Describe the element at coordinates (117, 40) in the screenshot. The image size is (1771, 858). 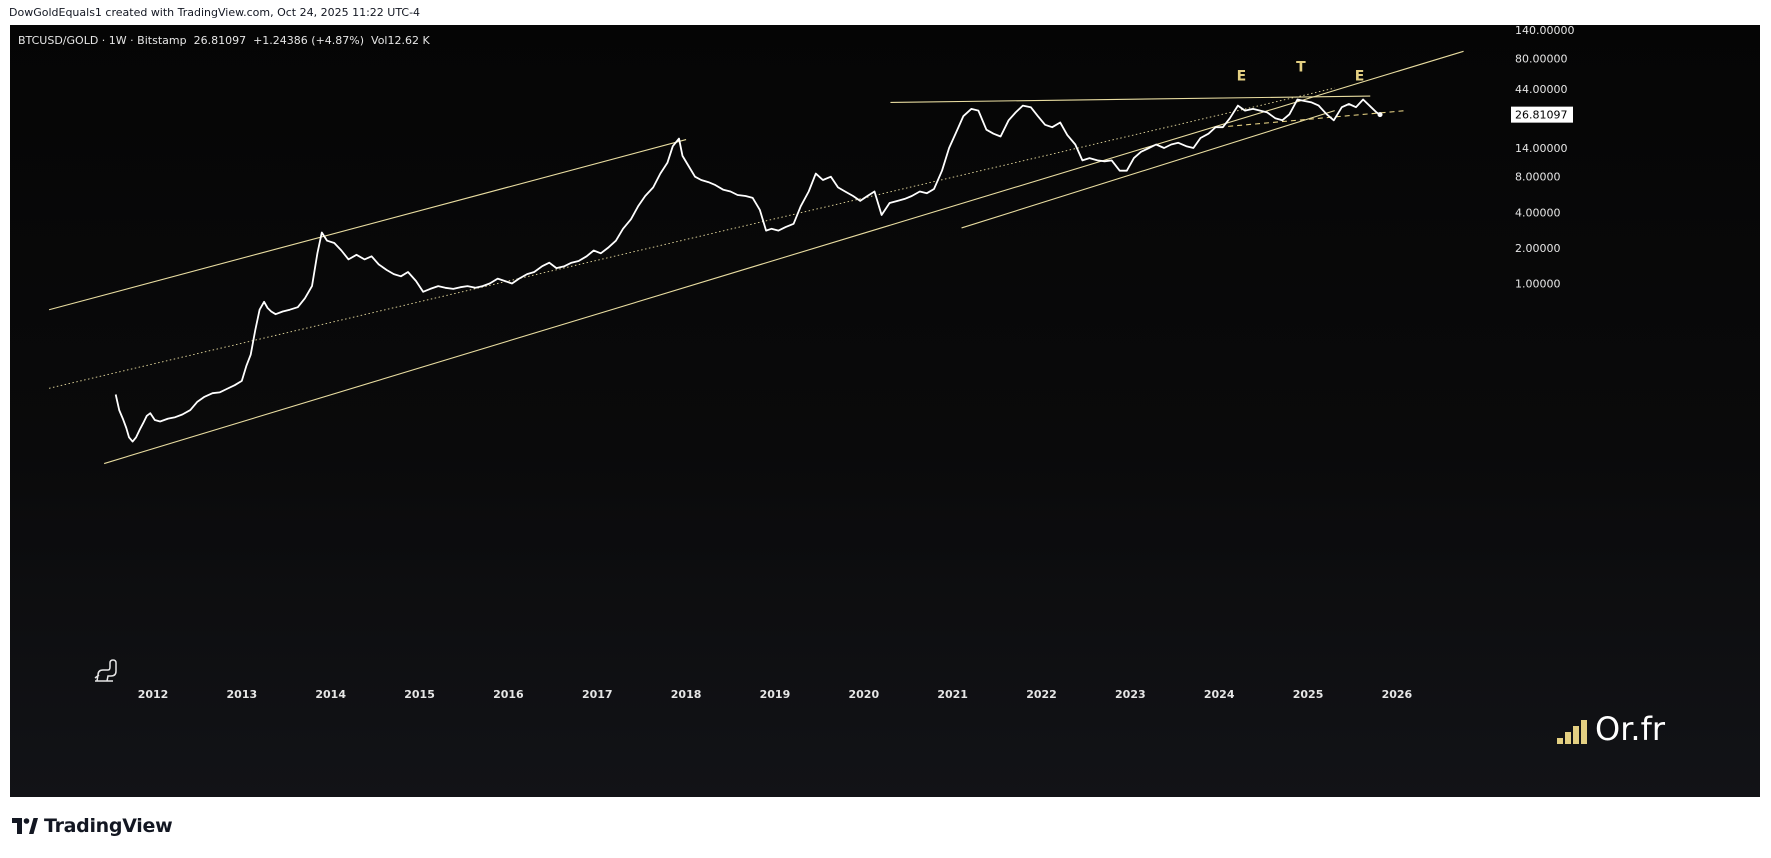
I see `legend-interval: 1W` at that location.